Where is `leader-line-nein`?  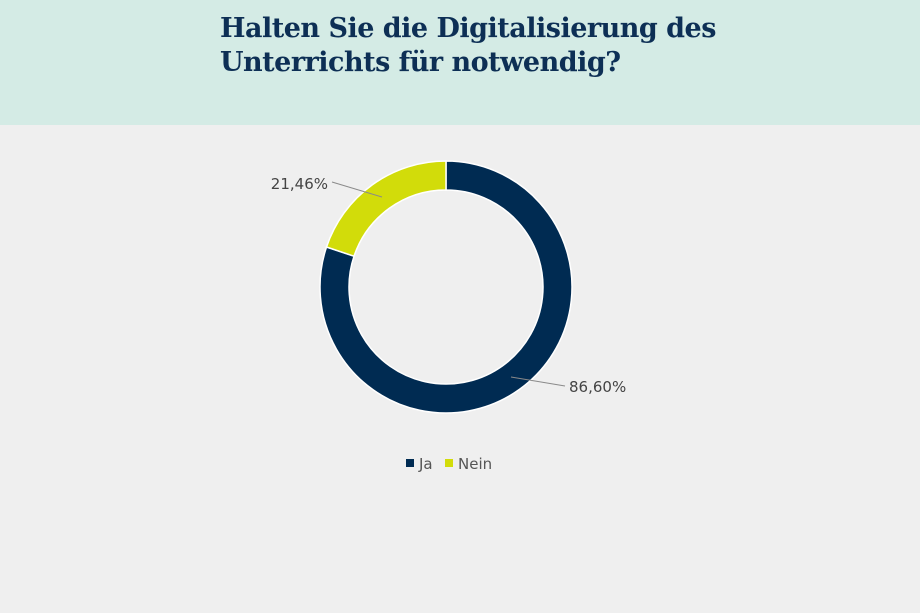 leader-line-nein is located at coordinates (357, 189).